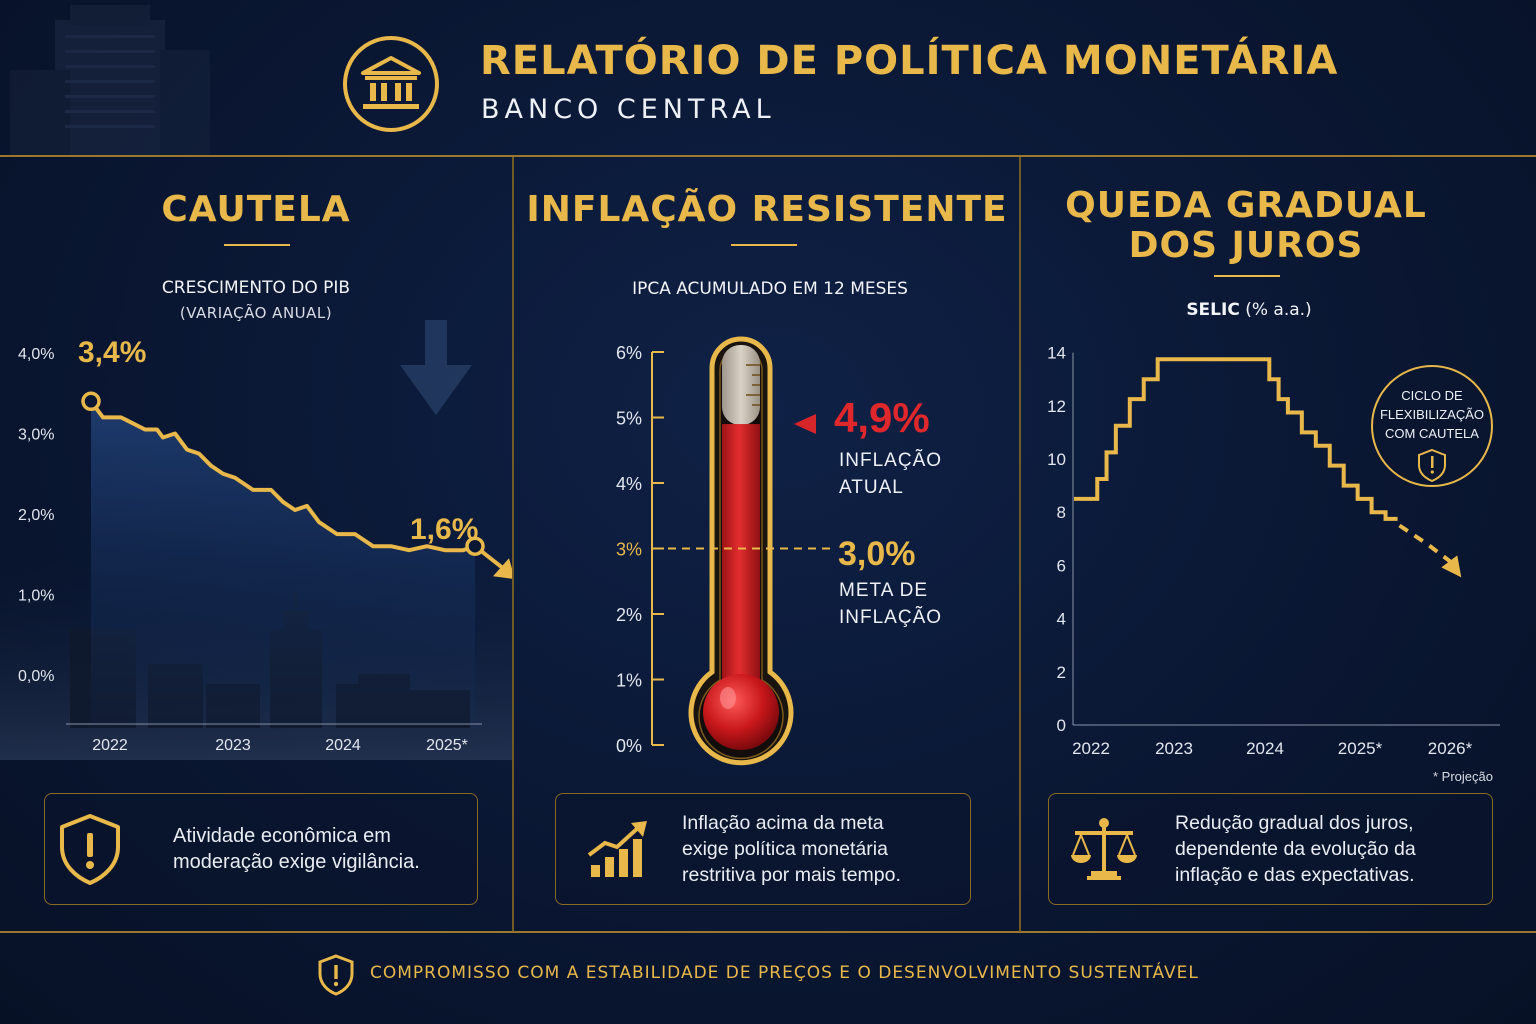  What do you see at coordinates (1360, 748) in the screenshot?
I see `selic-x-tick-label: 2025*` at bounding box center [1360, 748].